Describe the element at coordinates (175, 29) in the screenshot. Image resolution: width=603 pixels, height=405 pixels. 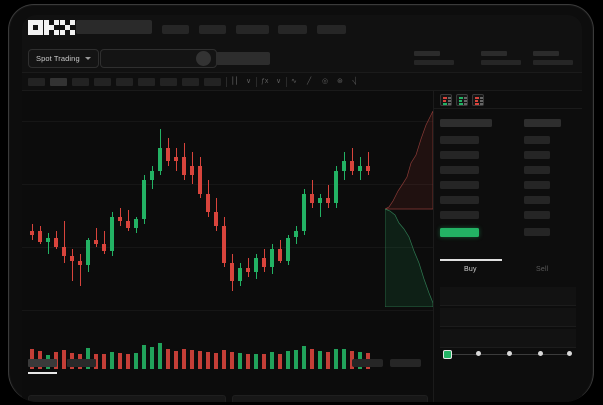
I see `nav-item-trade` at that location.